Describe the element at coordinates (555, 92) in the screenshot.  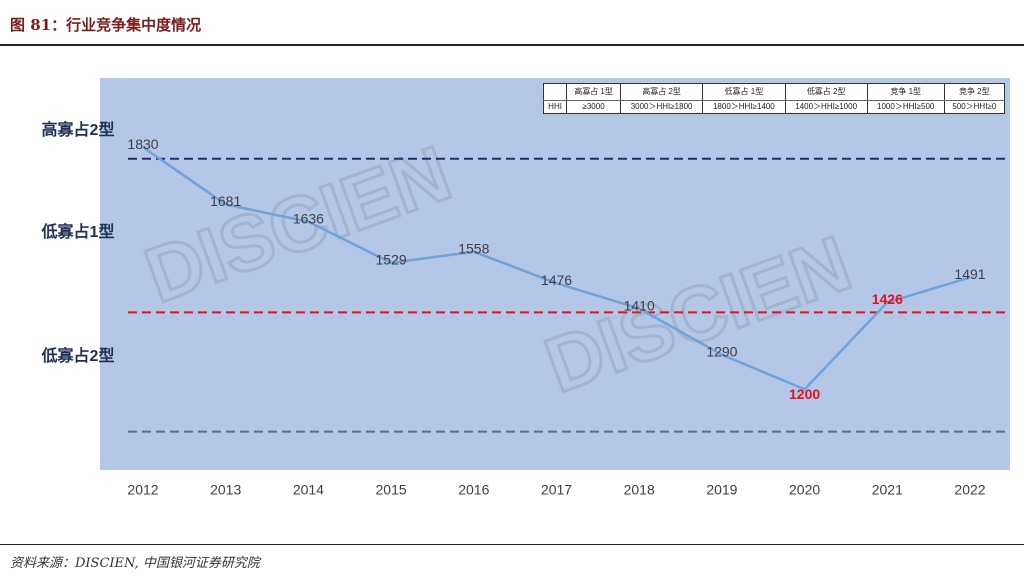
I see `table-cell` at that location.